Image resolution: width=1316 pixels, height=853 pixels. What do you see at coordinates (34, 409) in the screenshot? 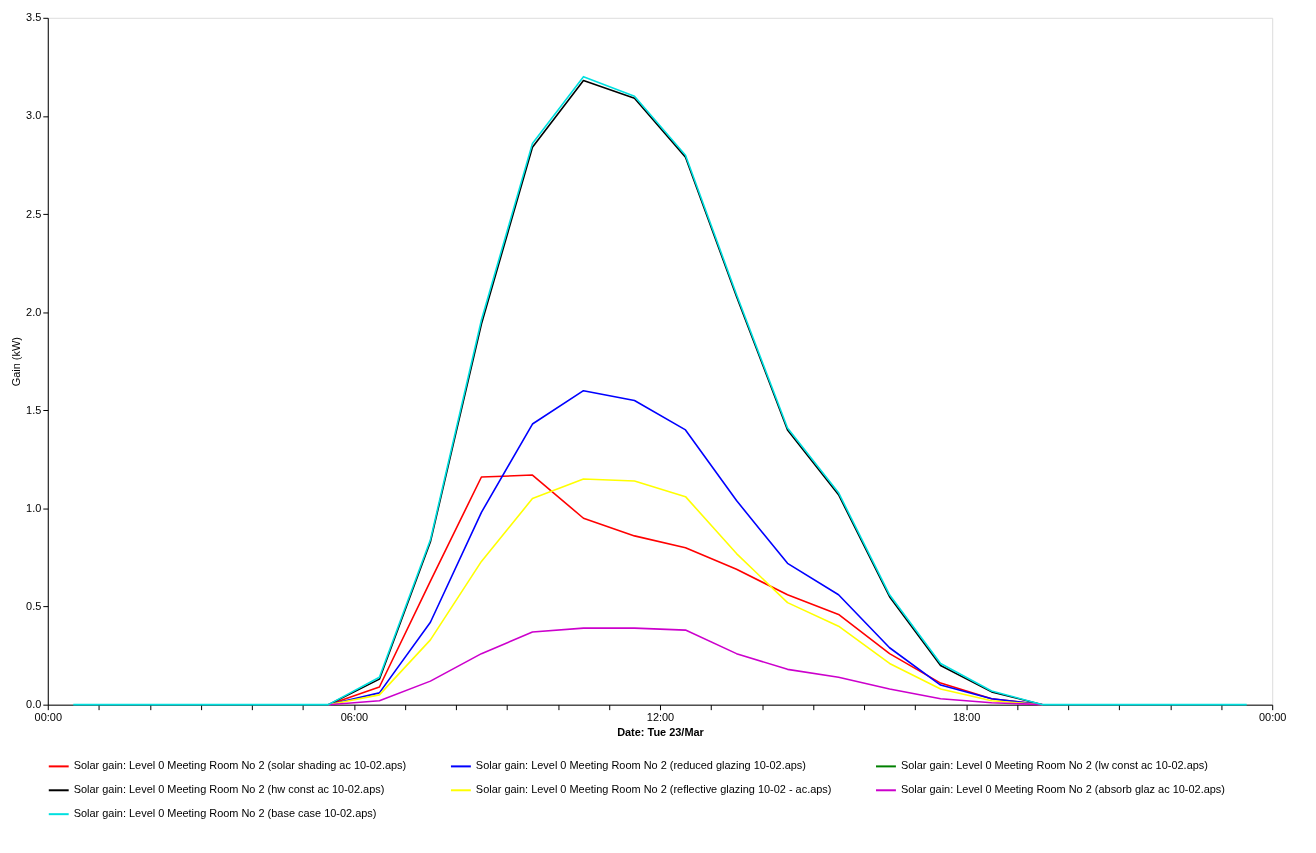
I see `y-tick-label: 1.5` at bounding box center [34, 409].